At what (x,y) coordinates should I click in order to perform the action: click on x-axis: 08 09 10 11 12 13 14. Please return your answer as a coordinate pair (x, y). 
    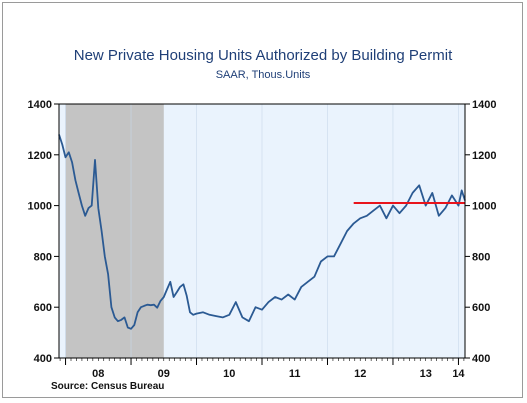
    Looking at the image, I should click on (262, 369).